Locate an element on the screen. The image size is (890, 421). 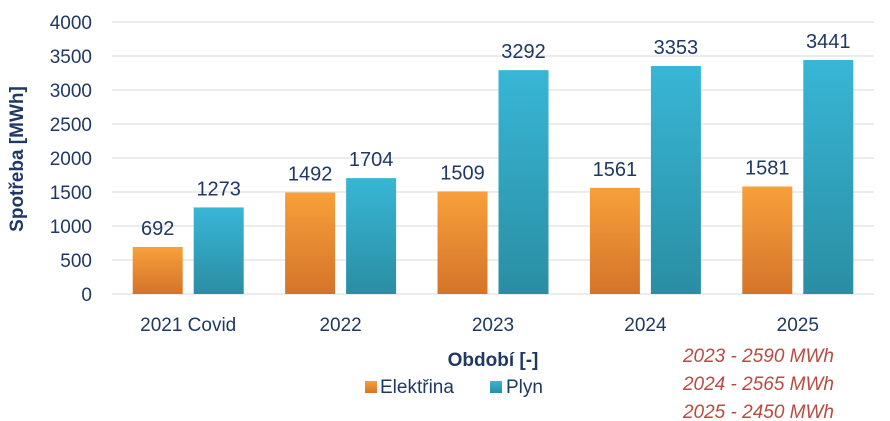
y-axis-title: Spotřeba [MWh] is located at coordinates (17, 159).